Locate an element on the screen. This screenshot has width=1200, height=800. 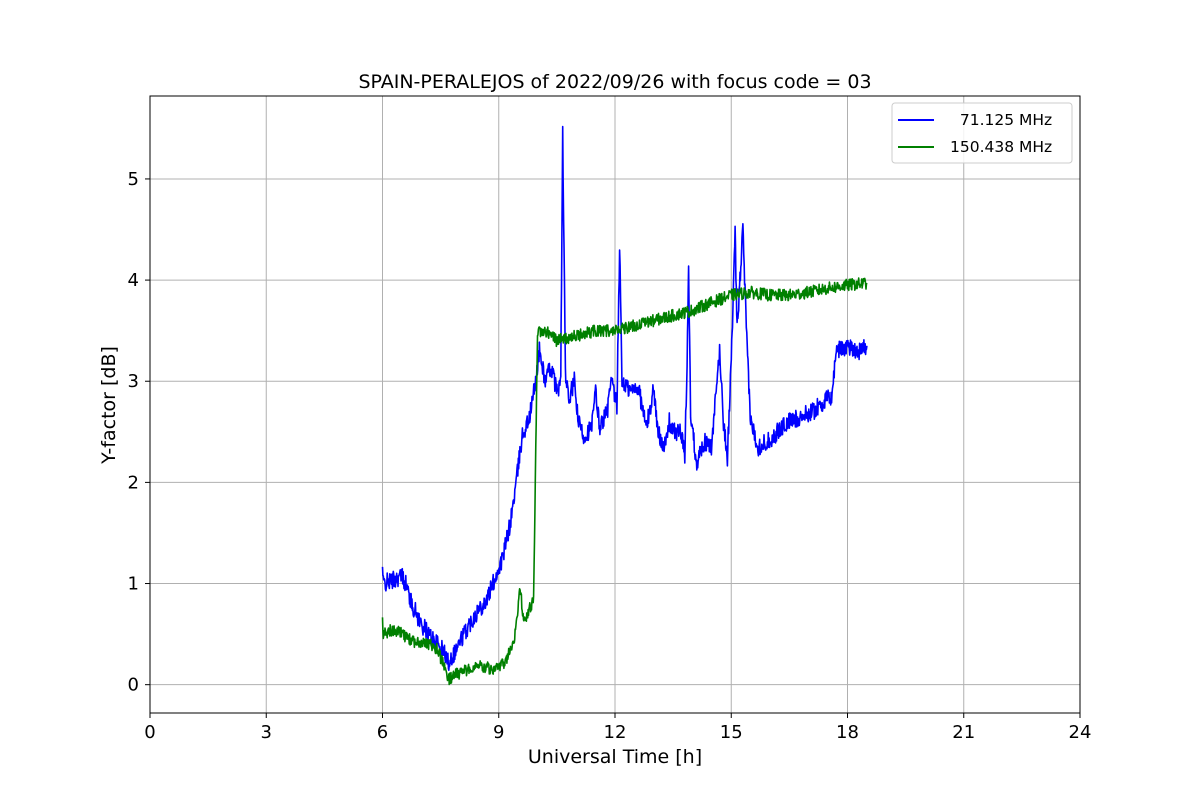
legend-label: 71.125 MHz is located at coordinates (1001, 120).